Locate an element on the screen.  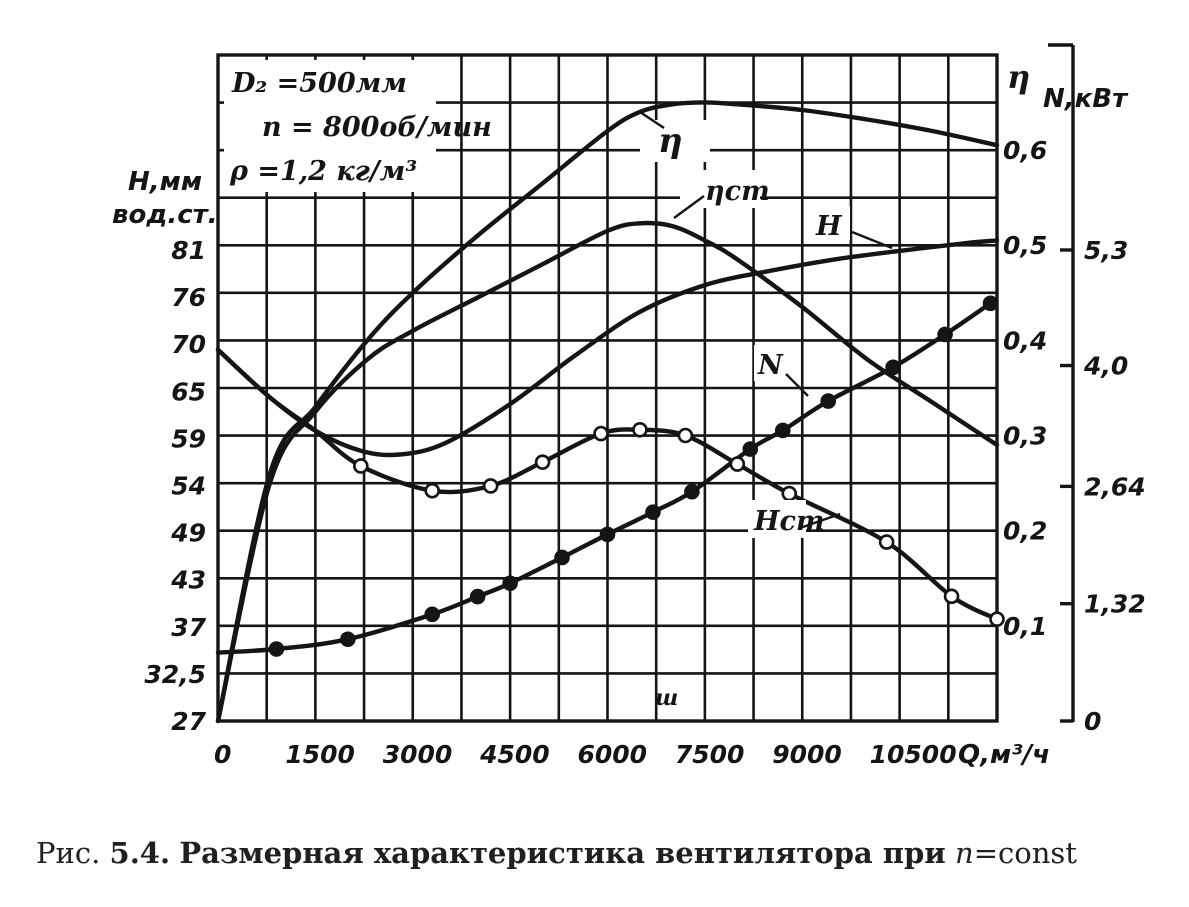
left-tick-label: 43 is located at coordinates (188, 580).